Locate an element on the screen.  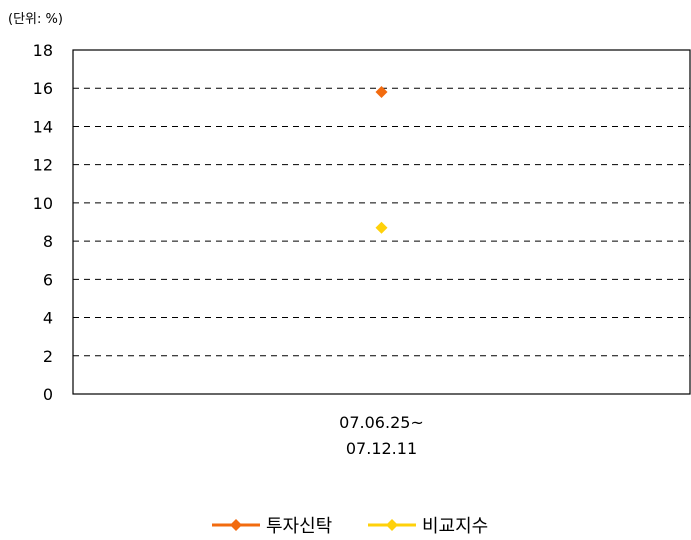
y-axis-ticks: 0 2 4 6 8 10 12 14 16 18 is located at coordinates (43, 222).